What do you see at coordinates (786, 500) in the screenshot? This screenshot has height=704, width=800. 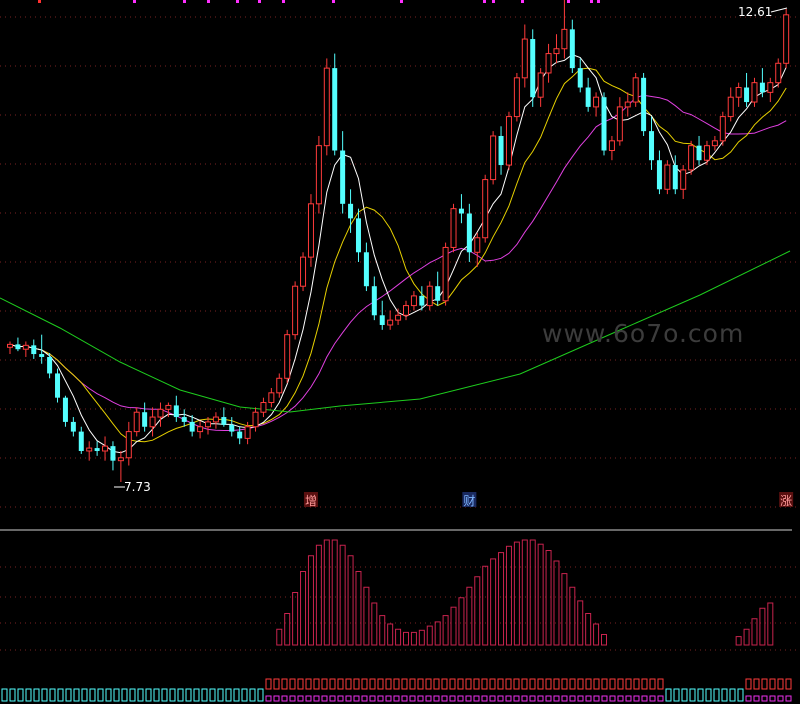 I see `event-marker-label: 涨` at bounding box center [786, 500].